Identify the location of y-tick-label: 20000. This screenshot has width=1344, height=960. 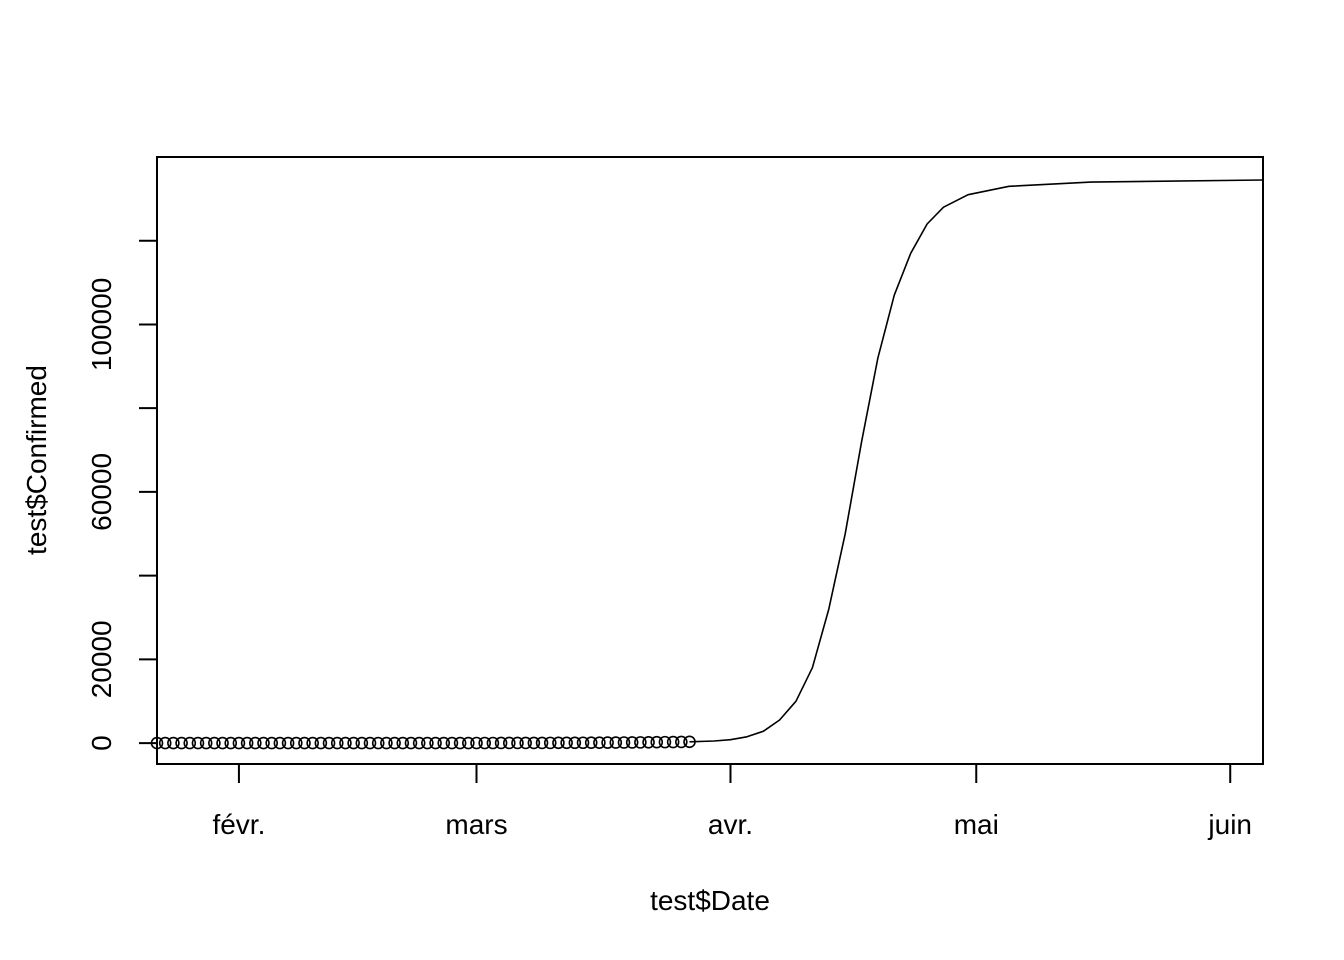
(101, 659).